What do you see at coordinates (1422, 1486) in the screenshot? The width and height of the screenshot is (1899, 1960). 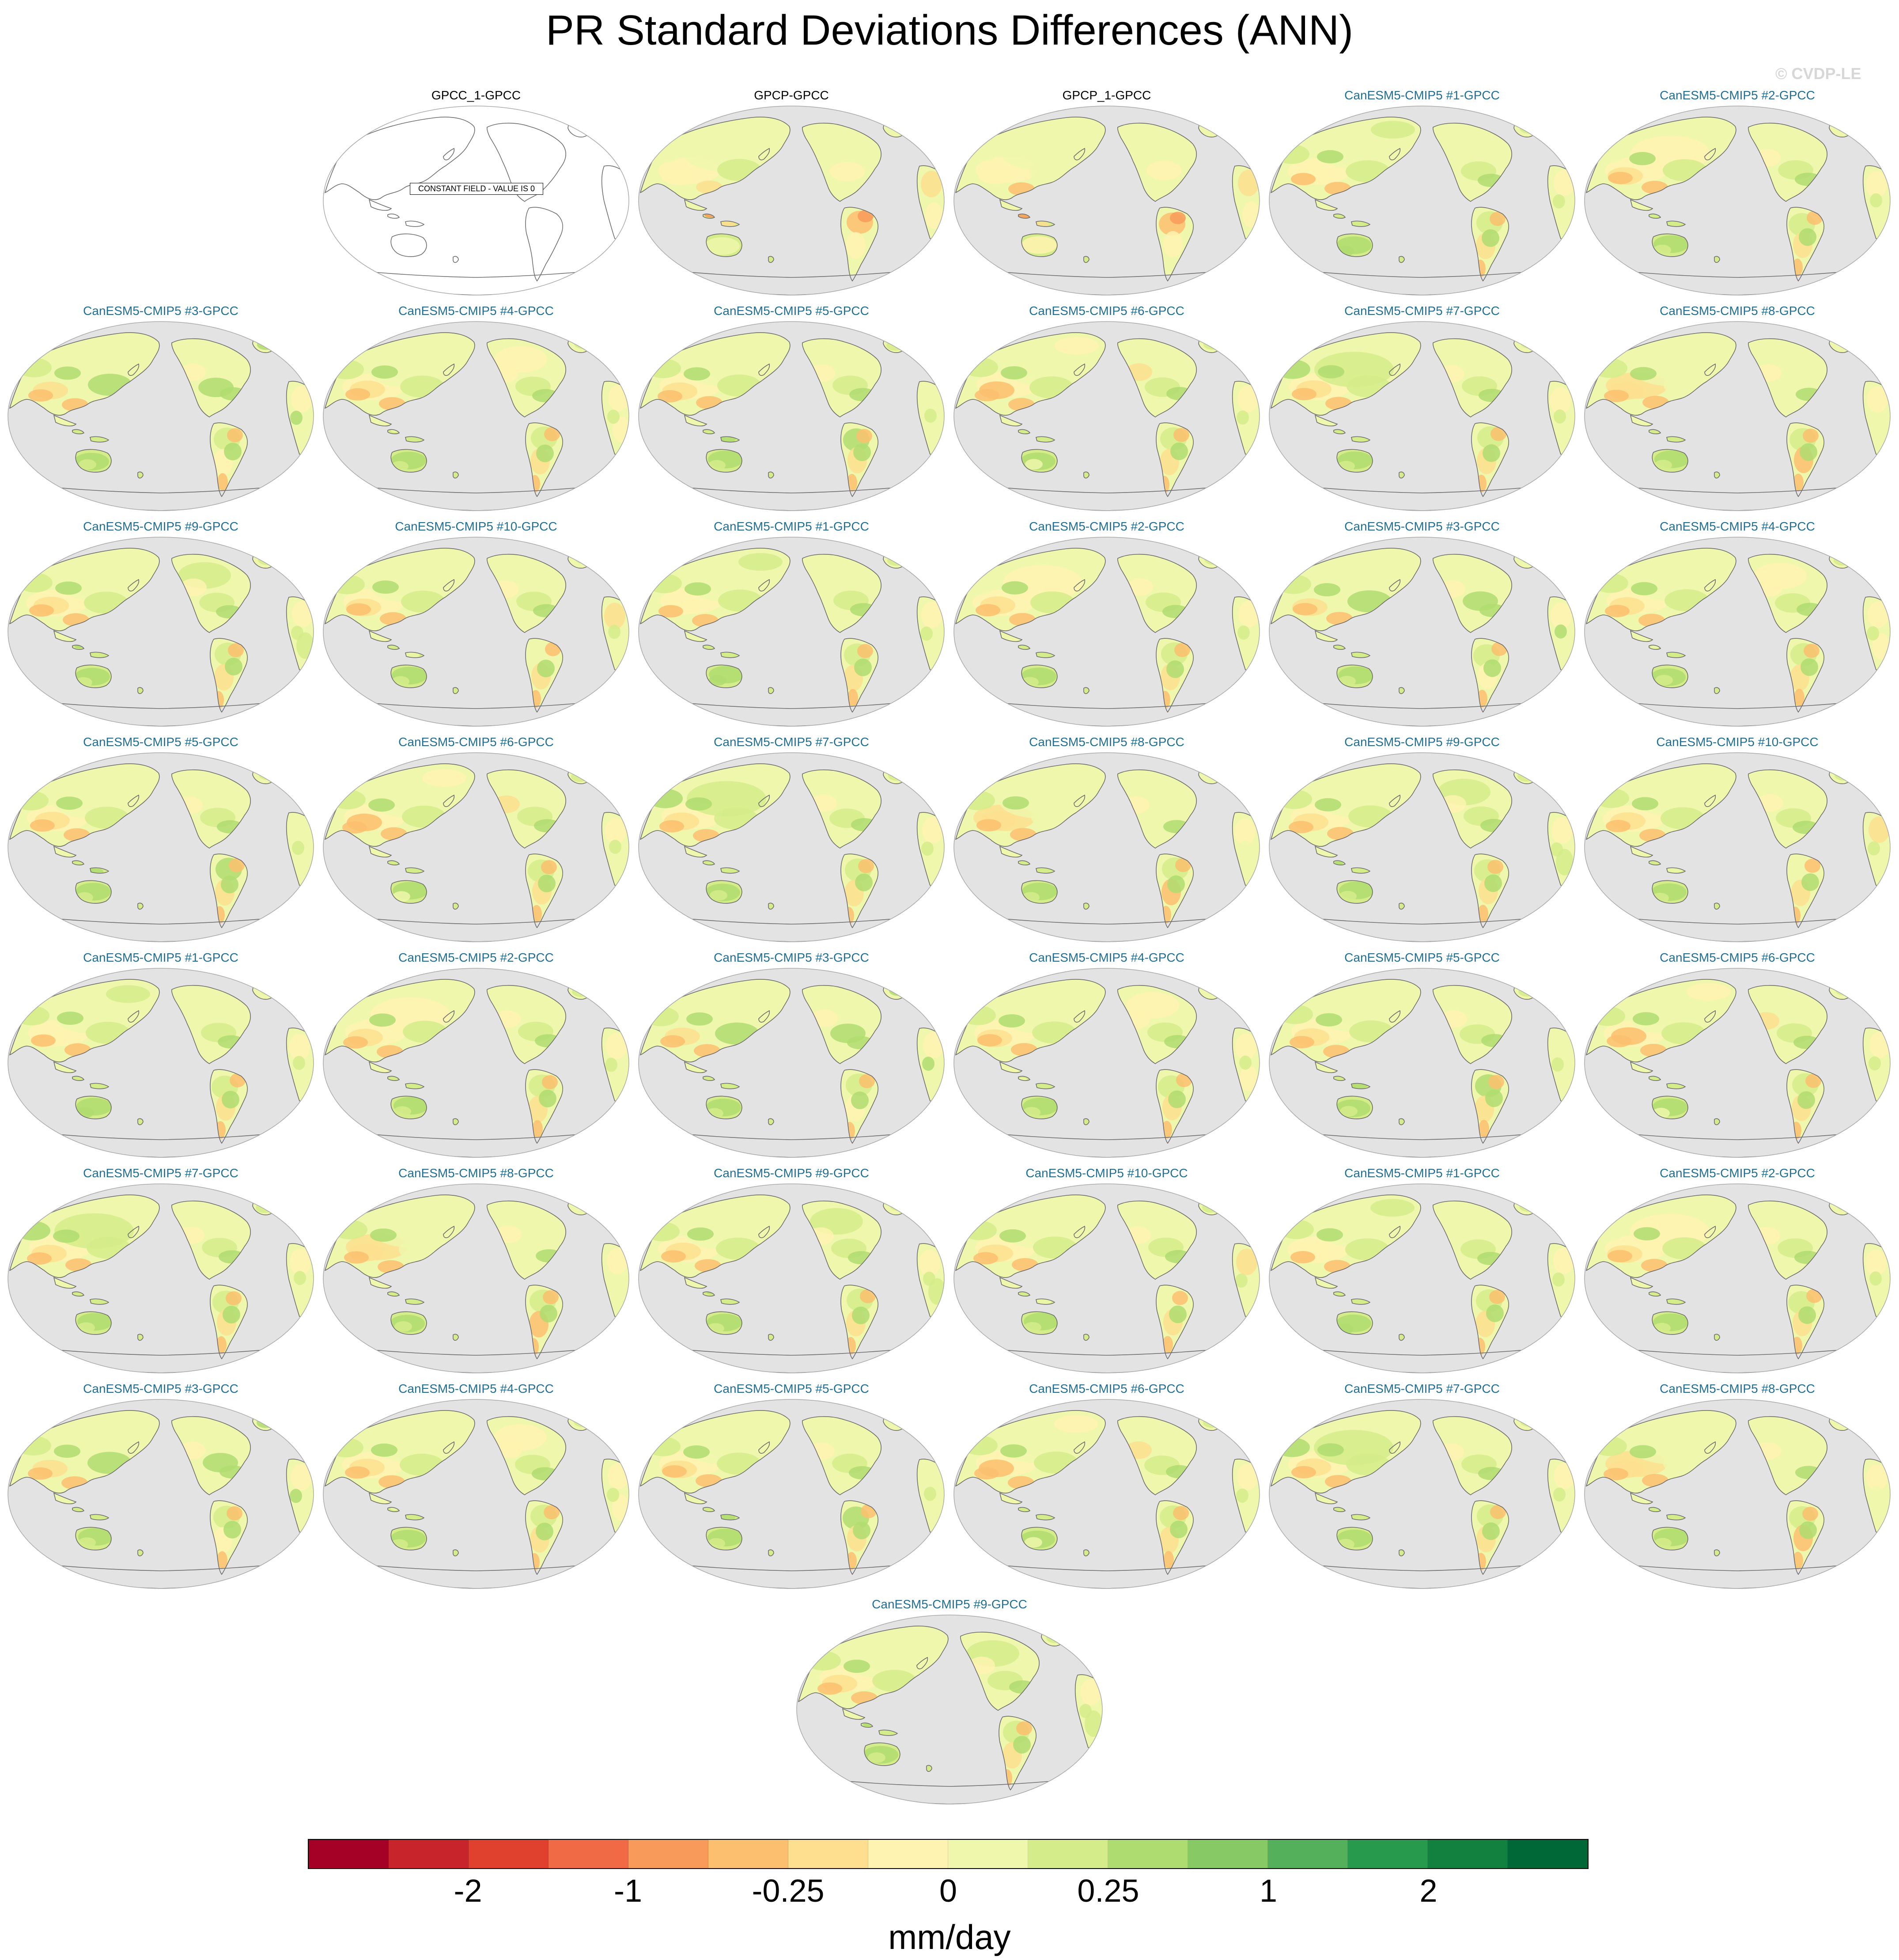 I see `map-panel: CanESM5-CMIP5 #7-GPCC` at bounding box center [1422, 1486].